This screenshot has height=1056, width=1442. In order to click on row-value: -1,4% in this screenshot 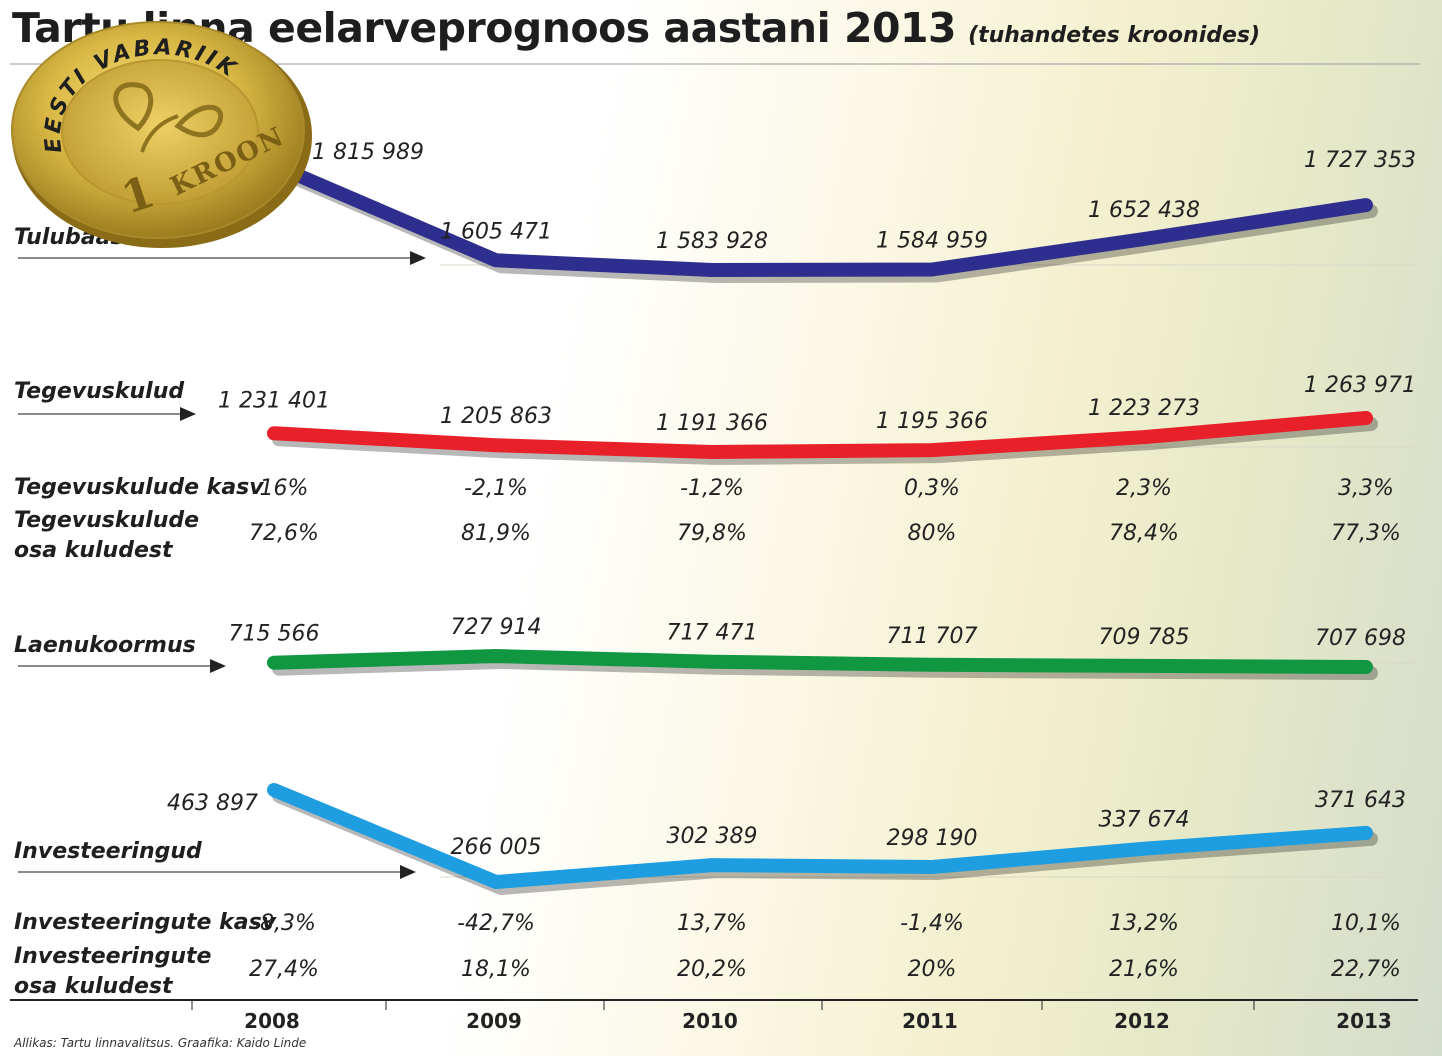, I will do `click(932, 923)`.